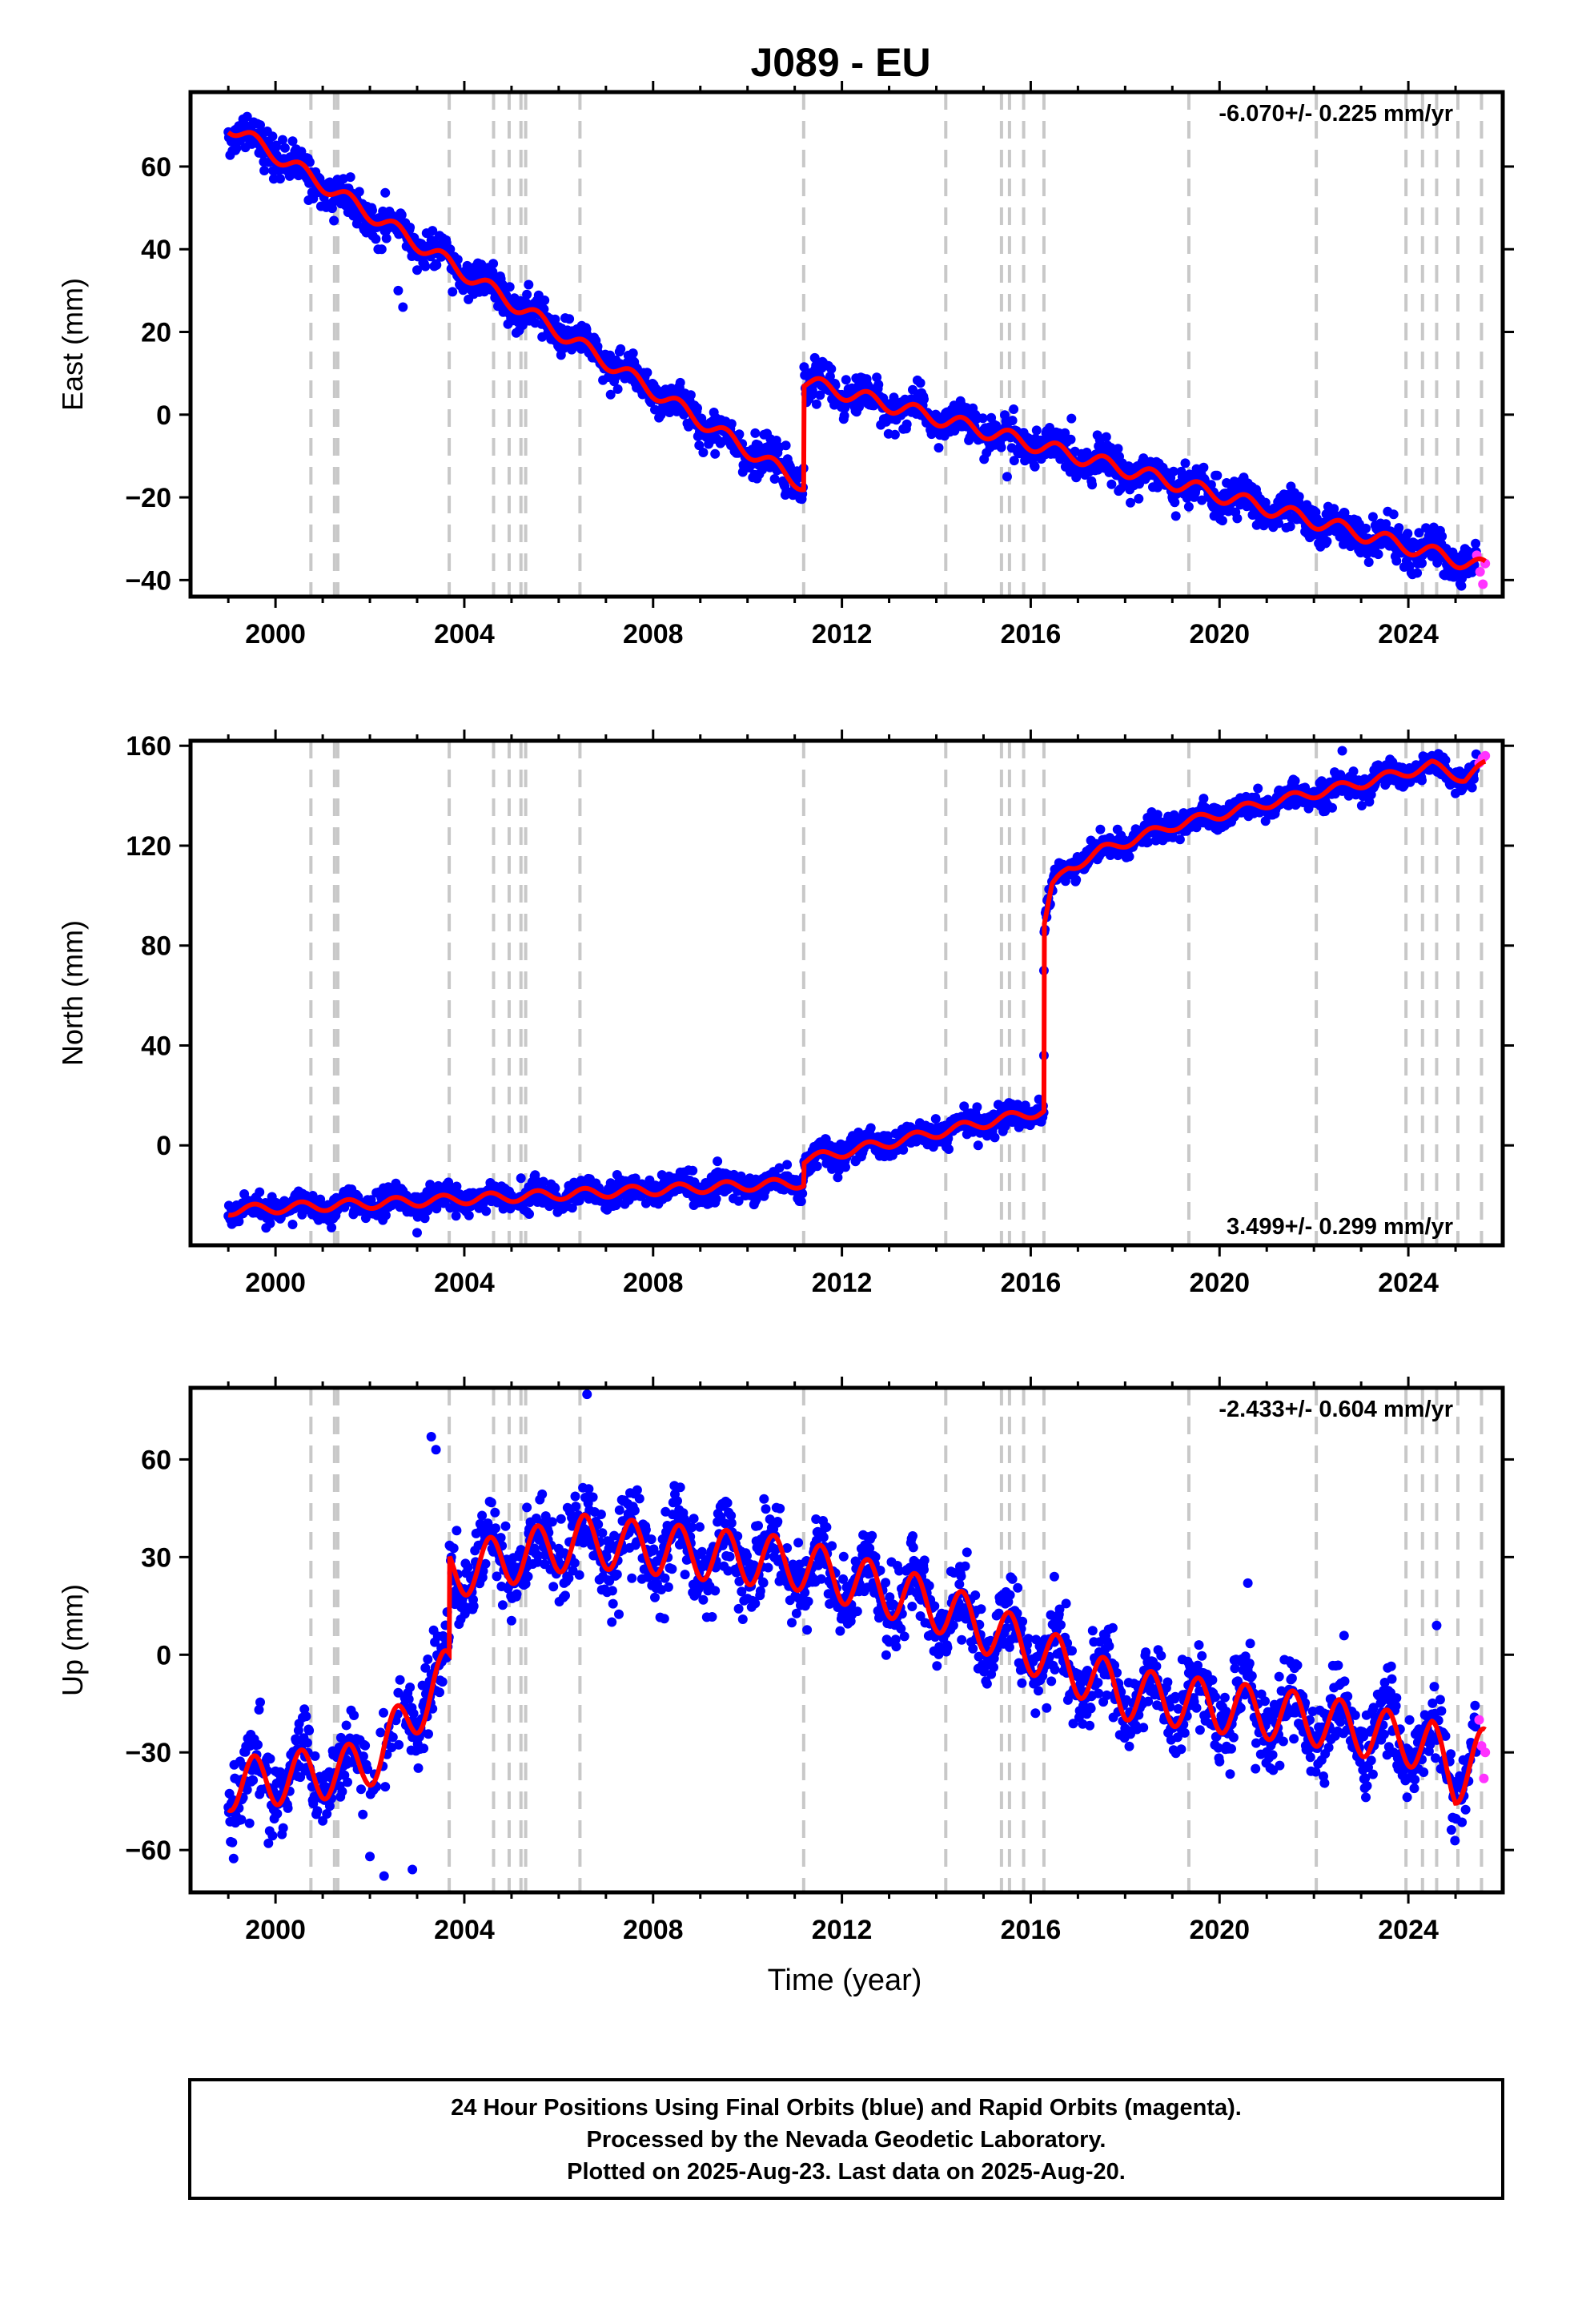  What do you see at coordinates (1336, 114) in the screenshot?
I see `velocity-rate-label: -6.070+/- 0.225 mm/yr` at bounding box center [1336, 114].